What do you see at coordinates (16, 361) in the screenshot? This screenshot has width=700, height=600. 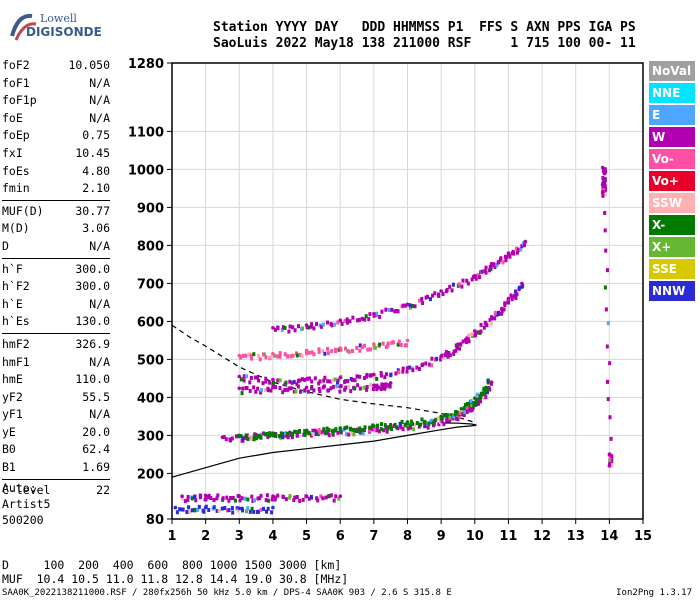 I see `param-key: hmF1` at bounding box center [16, 361].